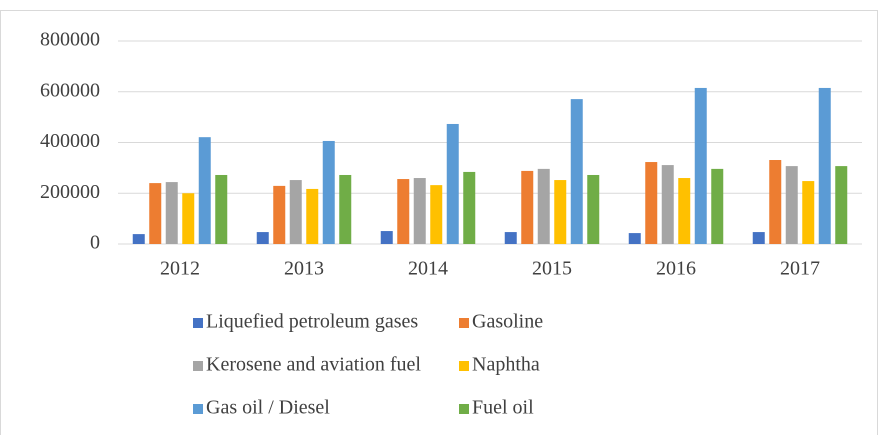 This screenshot has width=879, height=435. Describe the element at coordinates (268, 408) in the screenshot. I see `legend-label: Gas oil / Diesel` at that location.